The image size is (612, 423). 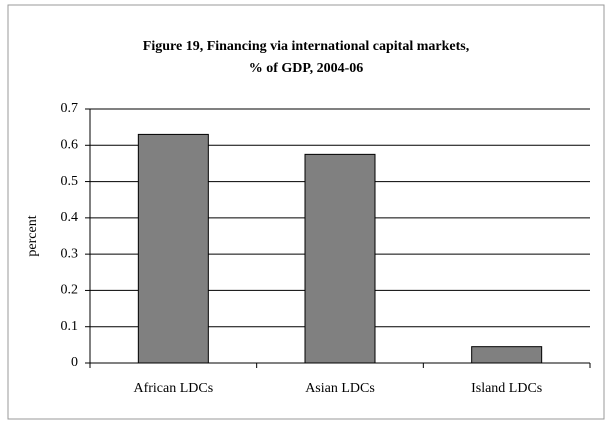 I want to click on chart-title: % of GDP, 2004-06, so click(x=306, y=68).